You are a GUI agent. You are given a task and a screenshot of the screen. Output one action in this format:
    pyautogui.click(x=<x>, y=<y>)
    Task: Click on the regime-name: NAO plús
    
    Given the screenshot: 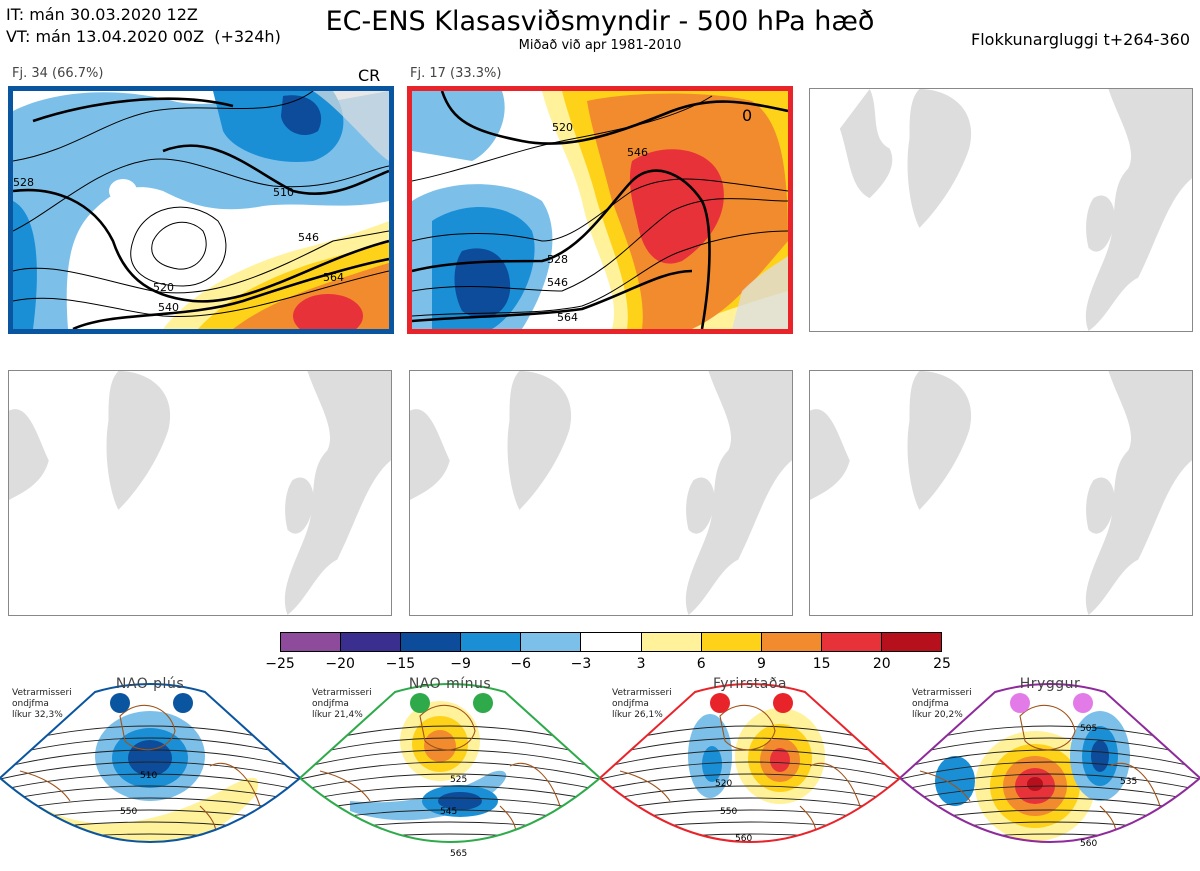 What is the action you would take?
    pyautogui.click(x=150, y=684)
    